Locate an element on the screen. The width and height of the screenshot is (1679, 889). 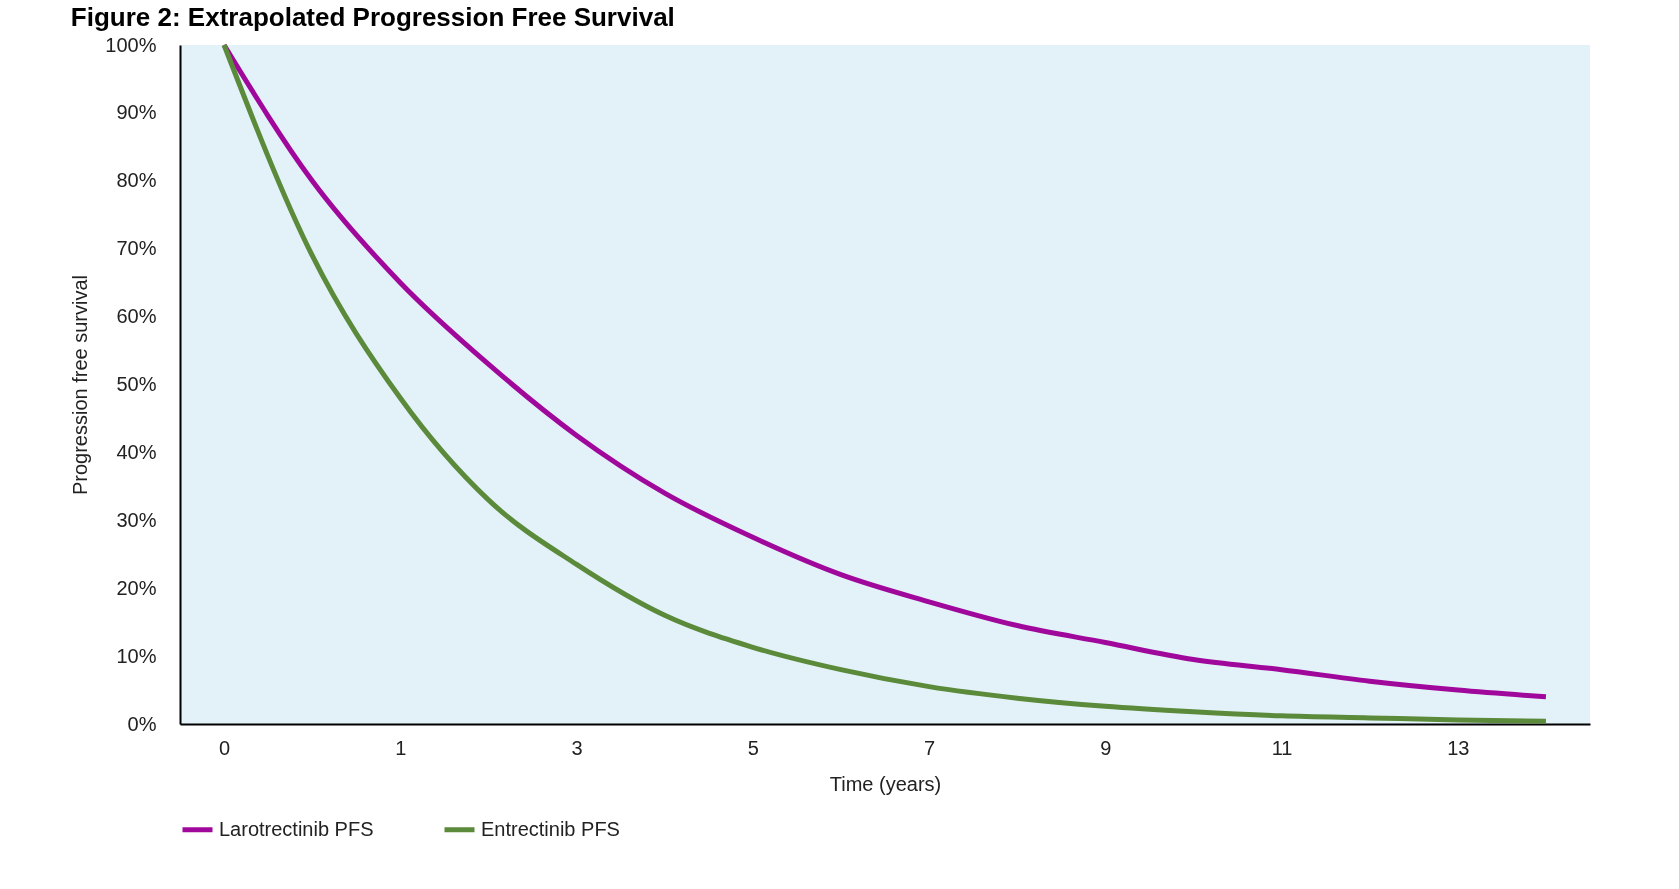
chart-title: Figure 2: Extrapolated Progression Free Survival is located at coordinates (372, 17).